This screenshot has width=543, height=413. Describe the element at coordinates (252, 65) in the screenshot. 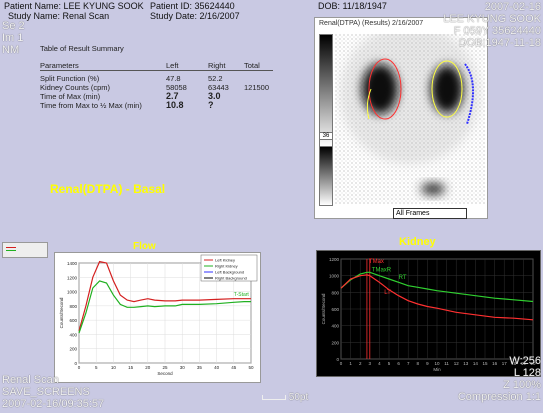

I see `col-total: Total` at that location.